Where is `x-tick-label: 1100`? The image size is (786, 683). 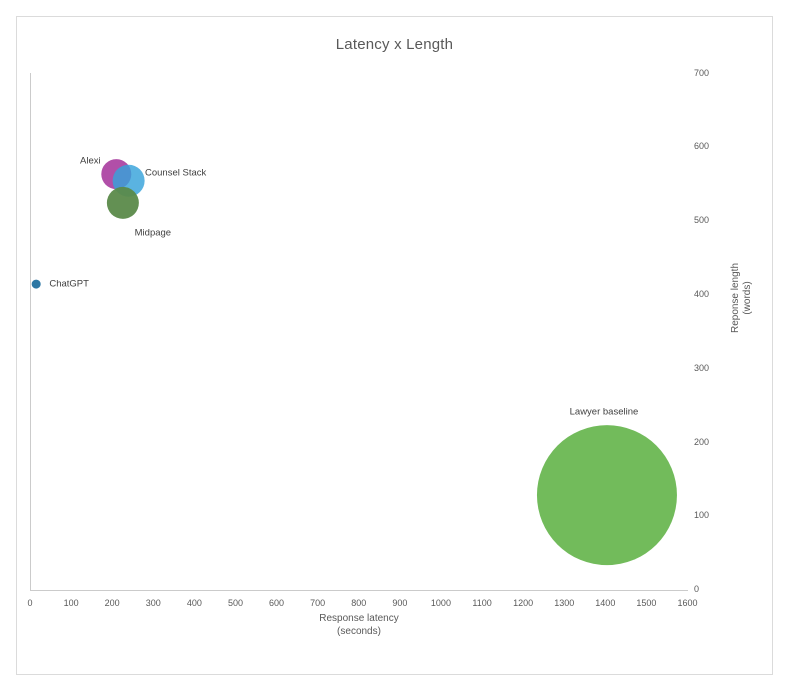
x-tick-label: 1100 is located at coordinates (482, 603).